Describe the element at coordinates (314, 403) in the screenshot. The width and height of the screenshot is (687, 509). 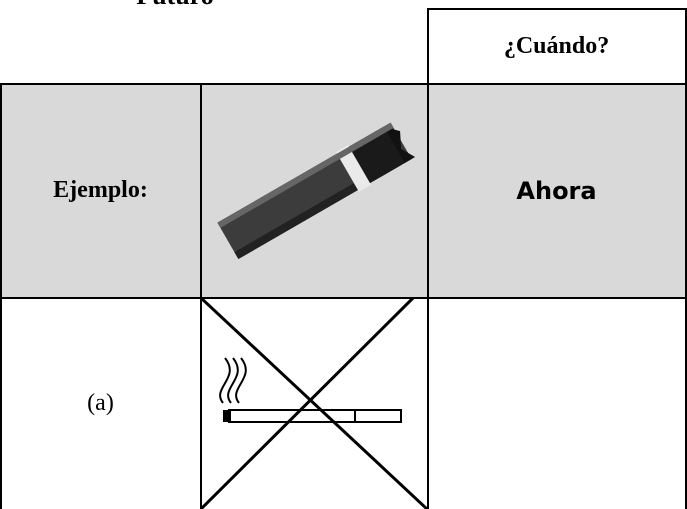
I see `no-smoking-image` at that location.